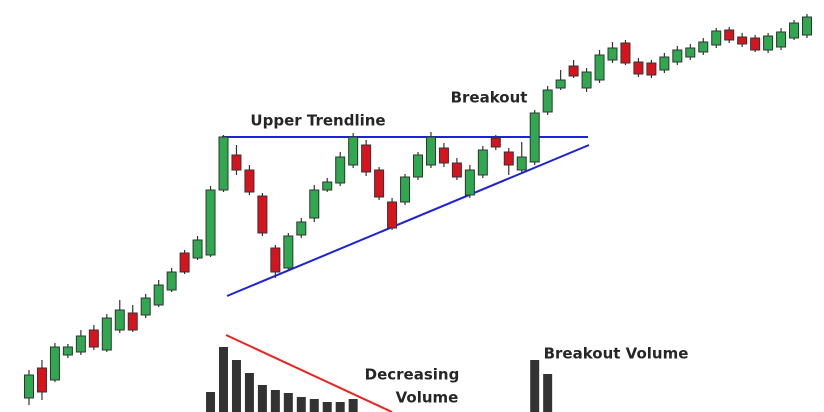 This screenshot has height=412, width=824. Describe the element at coordinates (317, 121) in the screenshot. I see `annotation: Upper Trendline` at that location.